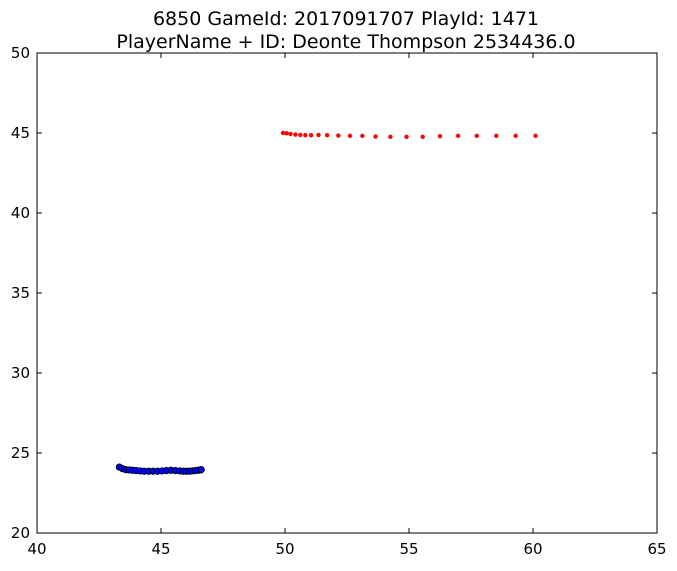 The image size is (677, 571). What do you see at coordinates (532, 549) in the screenshot?
I see `x-tick-label: 60` at bounding box center [532, 549].